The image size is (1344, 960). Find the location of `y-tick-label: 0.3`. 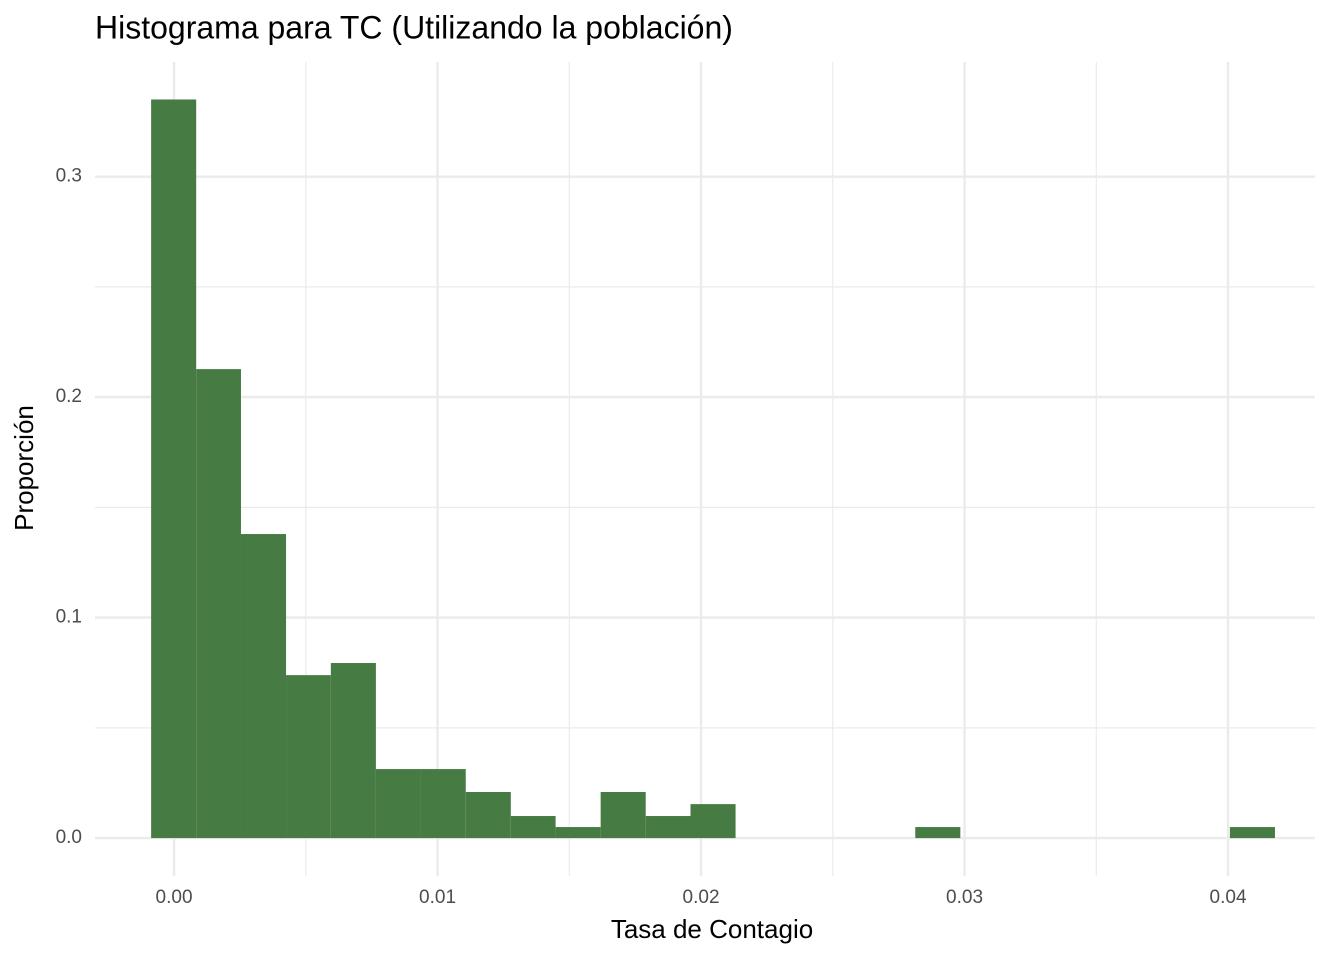

y-tick-label: 0.3 is located at coordinates (69, 176).